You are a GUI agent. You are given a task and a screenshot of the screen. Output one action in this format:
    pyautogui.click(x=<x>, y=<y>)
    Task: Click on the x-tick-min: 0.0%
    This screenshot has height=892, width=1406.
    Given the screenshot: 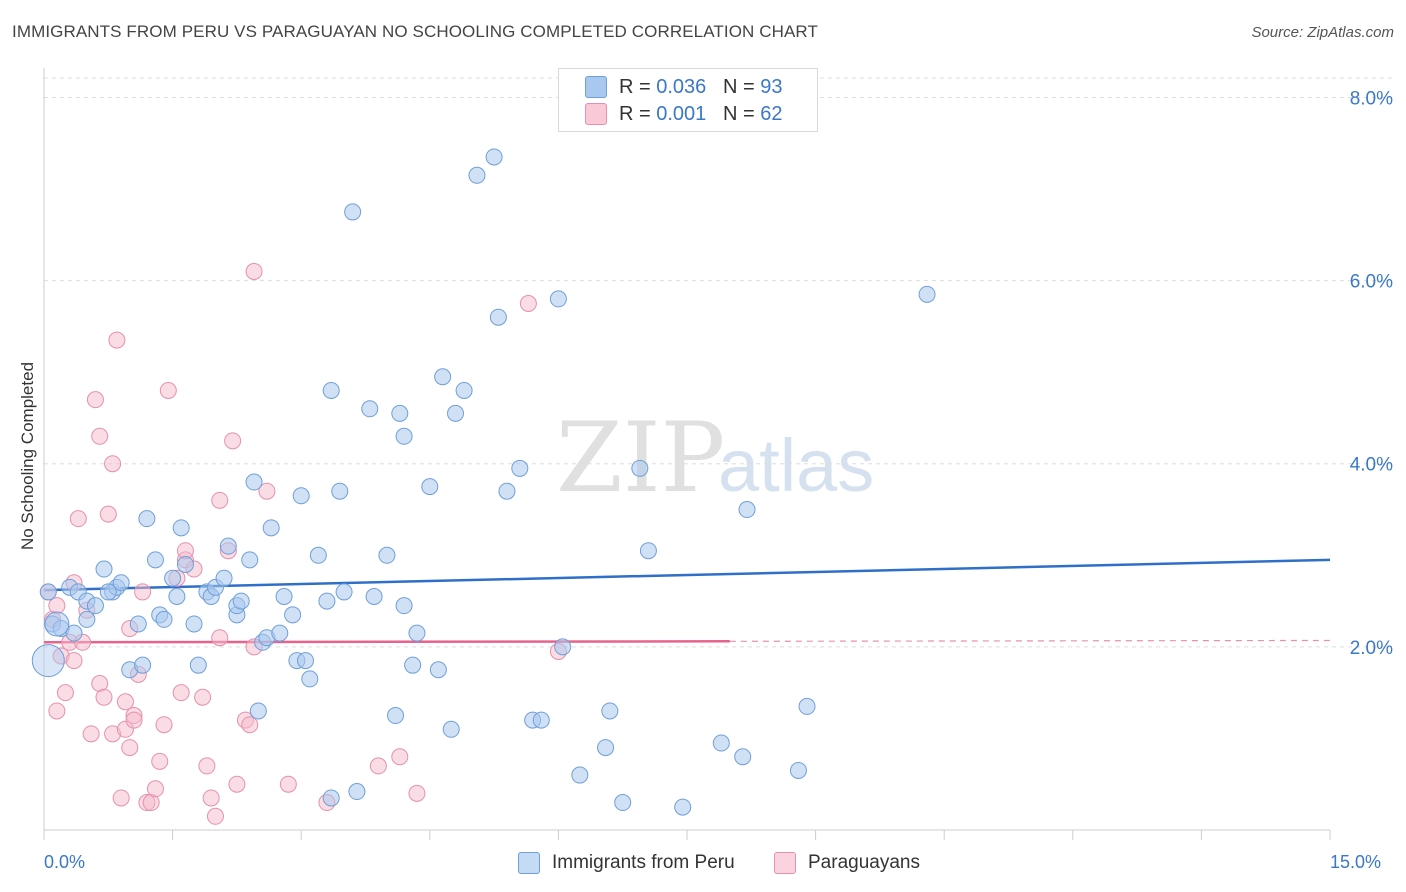 What is the action you would take?
    pyautogui.click(x=65, y=862)
    